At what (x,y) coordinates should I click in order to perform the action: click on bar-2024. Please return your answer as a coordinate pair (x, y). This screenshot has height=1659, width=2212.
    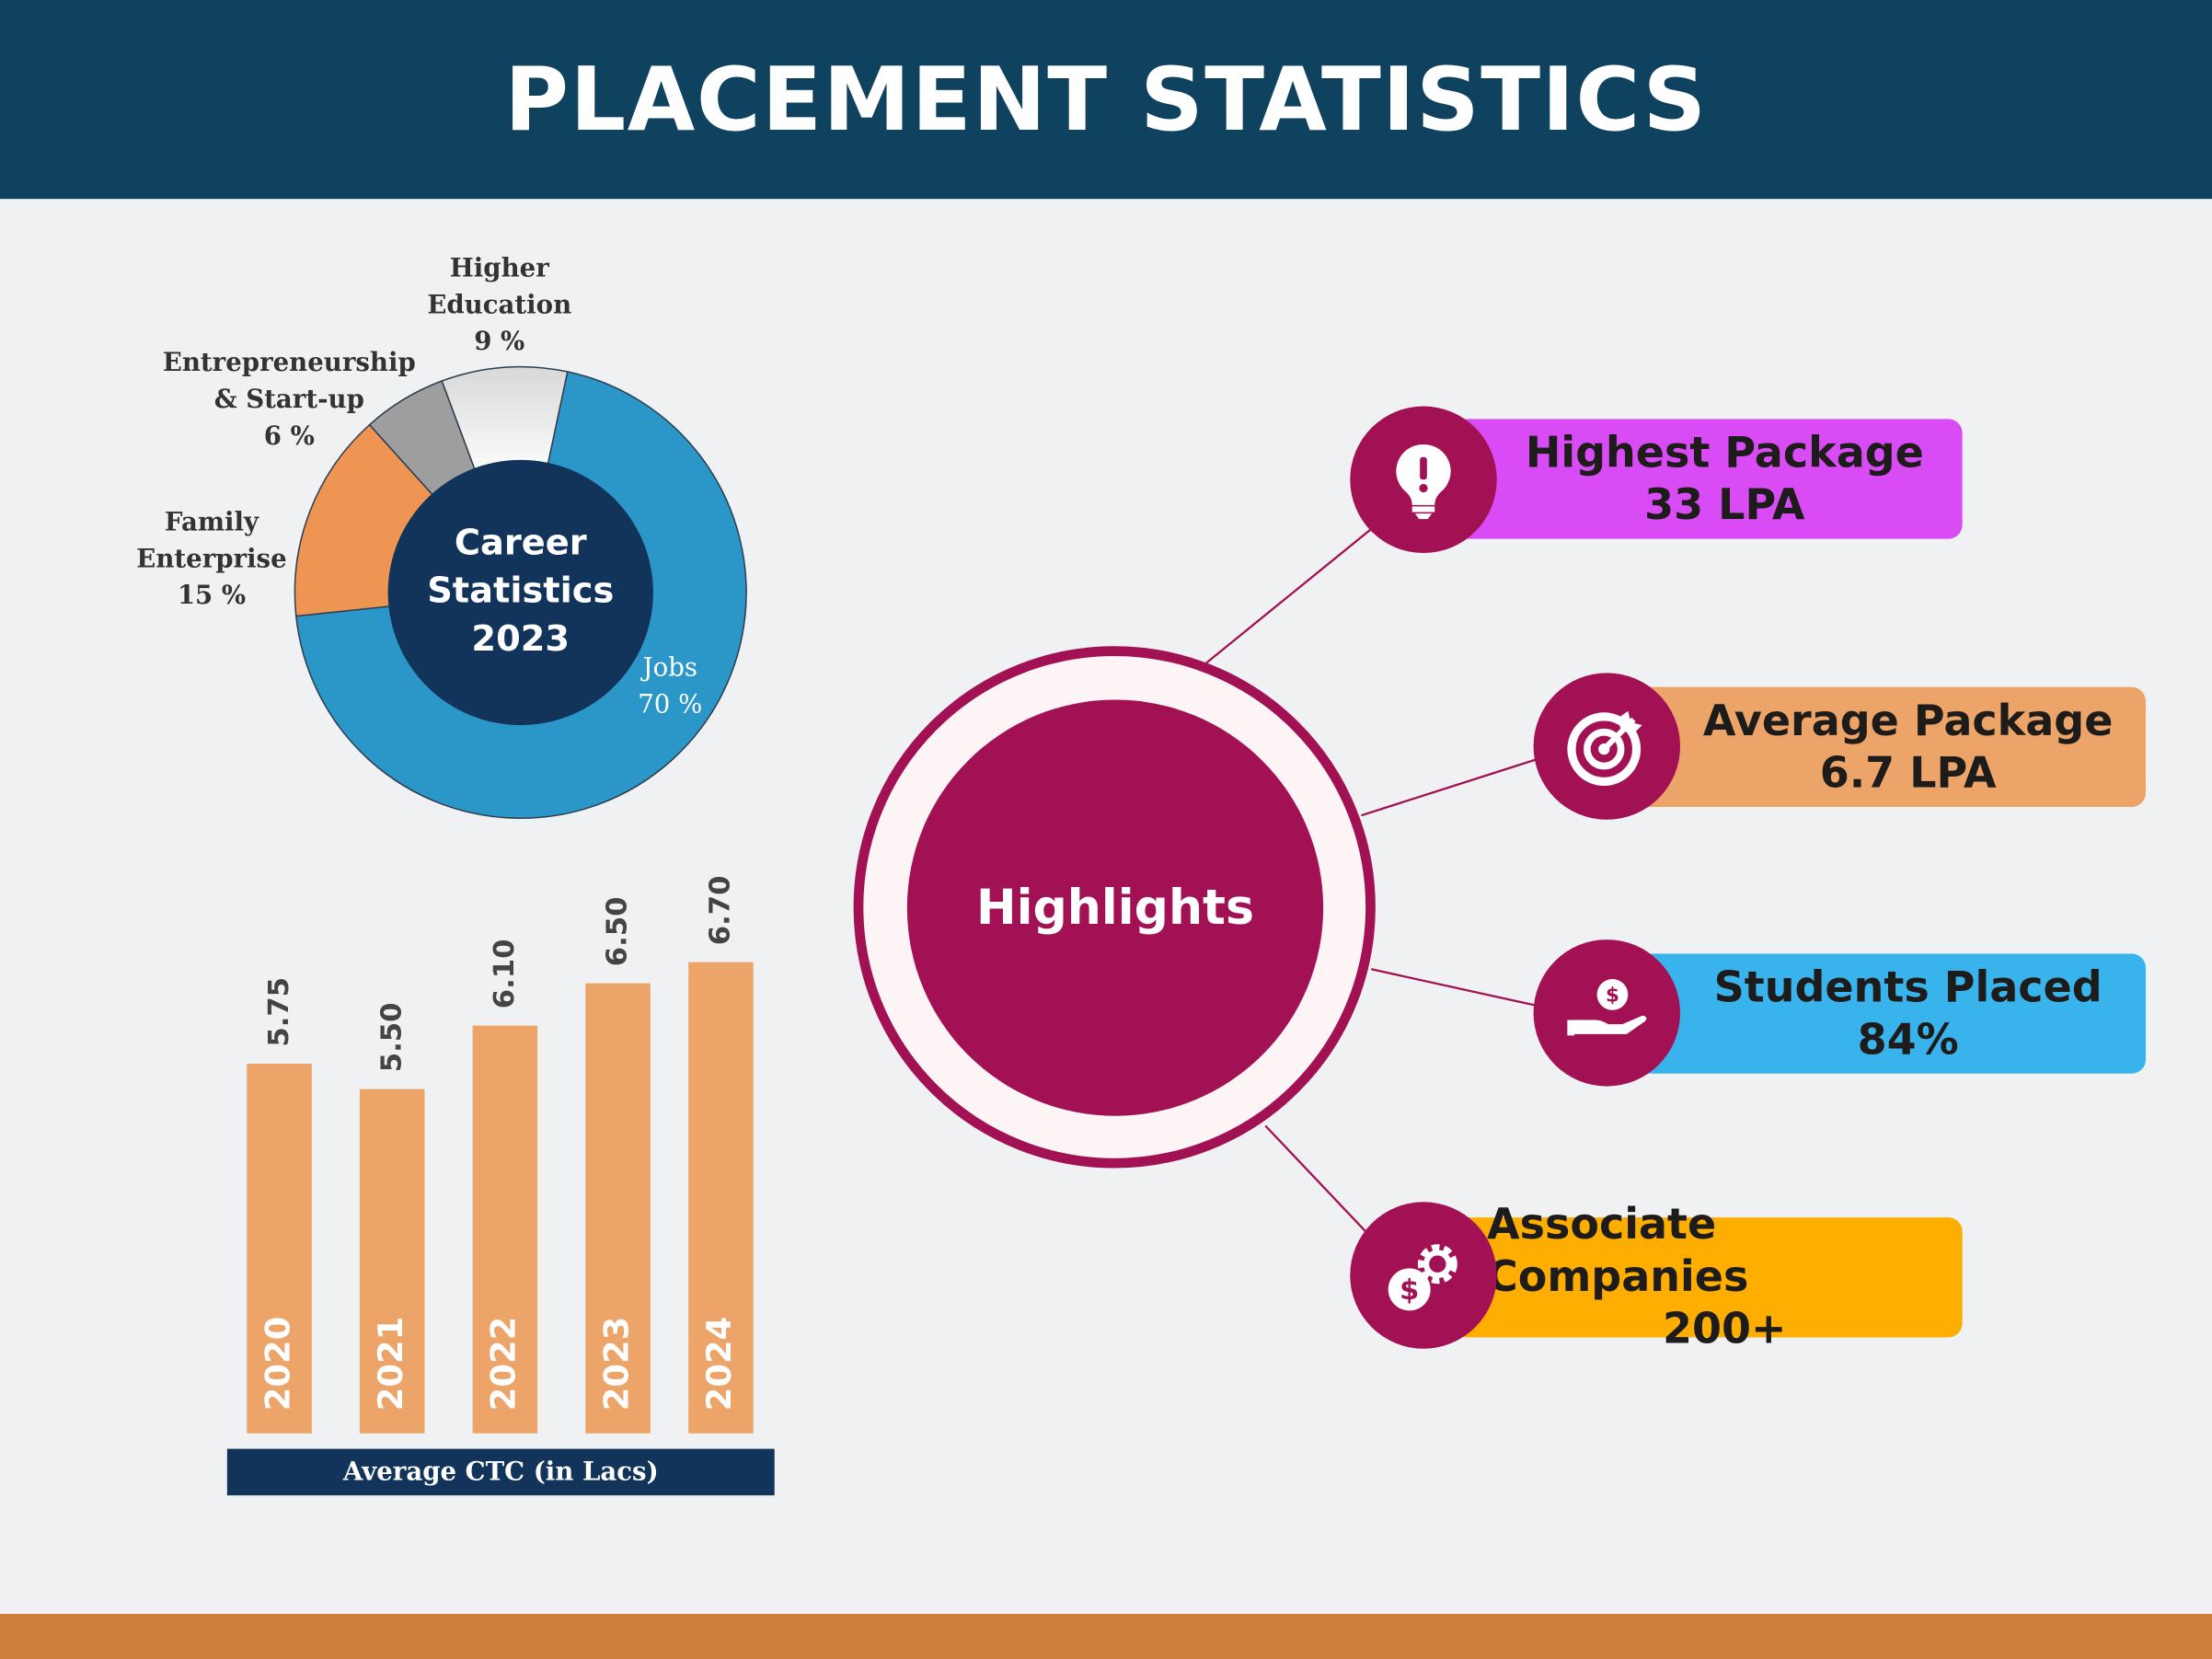
    Looking at the image, I should click on (721, 1198).